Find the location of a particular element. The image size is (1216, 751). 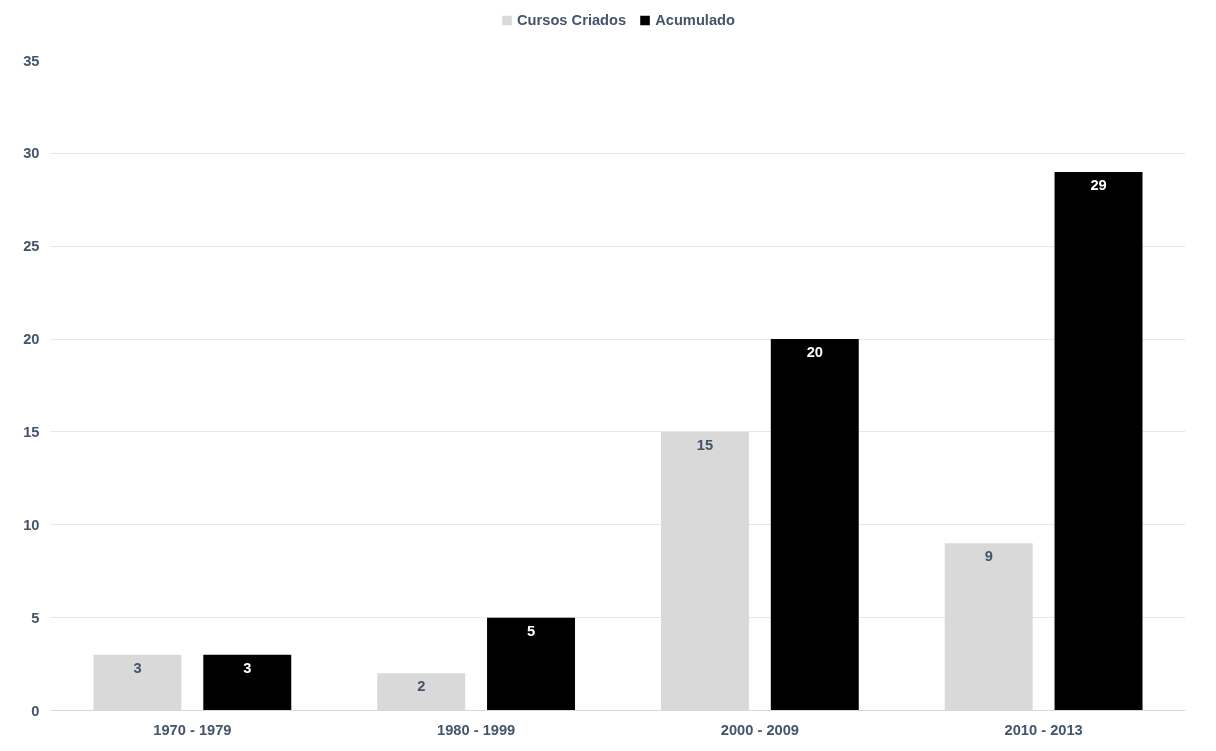

data-label: 5 is located at coordinates (531, 630).